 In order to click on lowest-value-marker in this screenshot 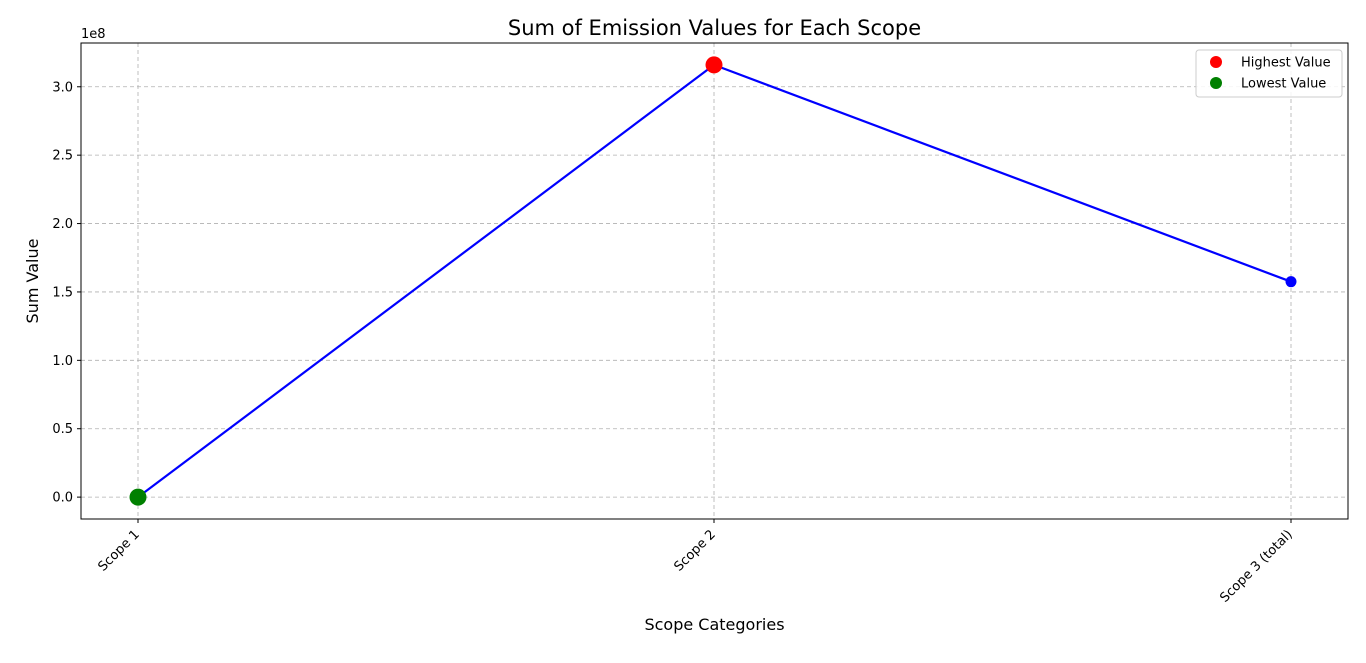, I will do `click(138, 497)`.